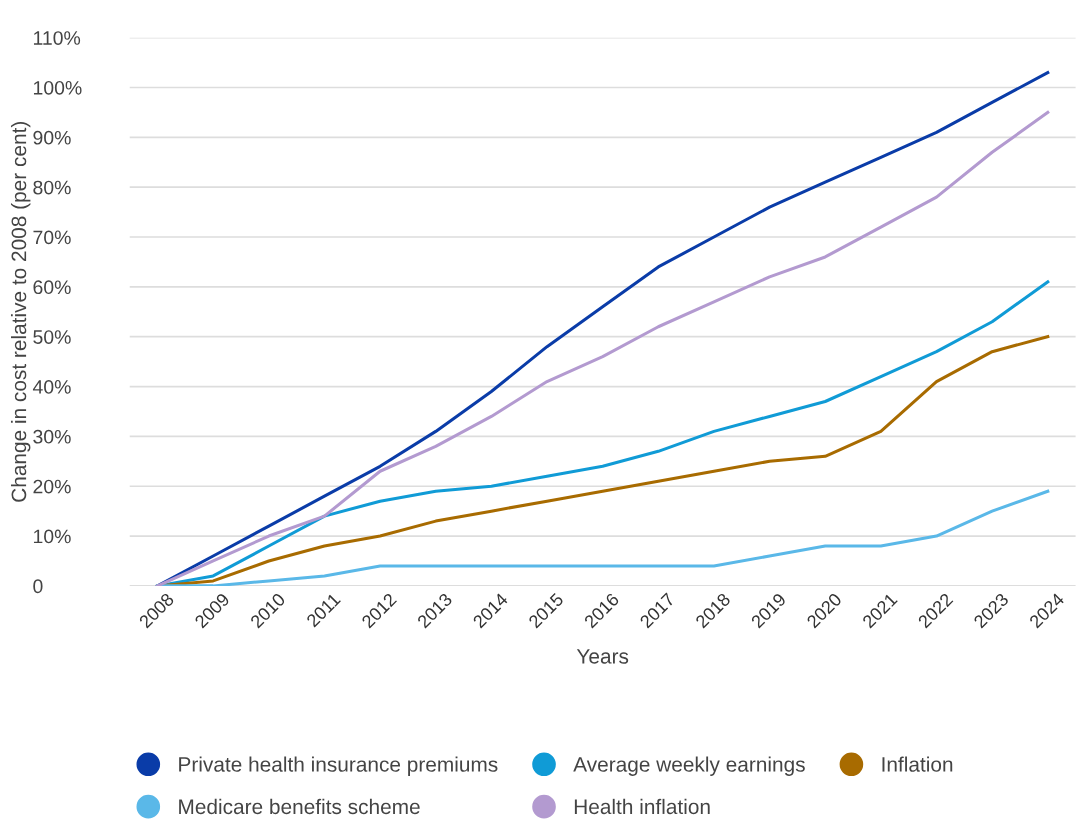 The height and width of the screenshot is (837, 1081). I want to click on line-series, so click(603, 537).